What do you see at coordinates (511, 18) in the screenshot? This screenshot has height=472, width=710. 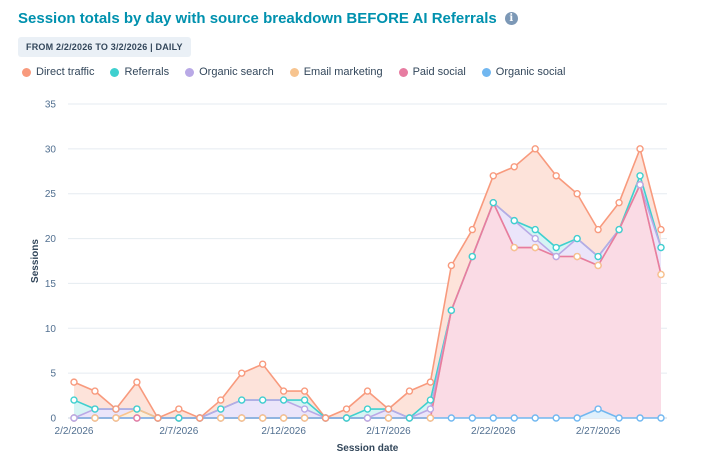 I see `info-icon: i` at bounding box center [511, 18].